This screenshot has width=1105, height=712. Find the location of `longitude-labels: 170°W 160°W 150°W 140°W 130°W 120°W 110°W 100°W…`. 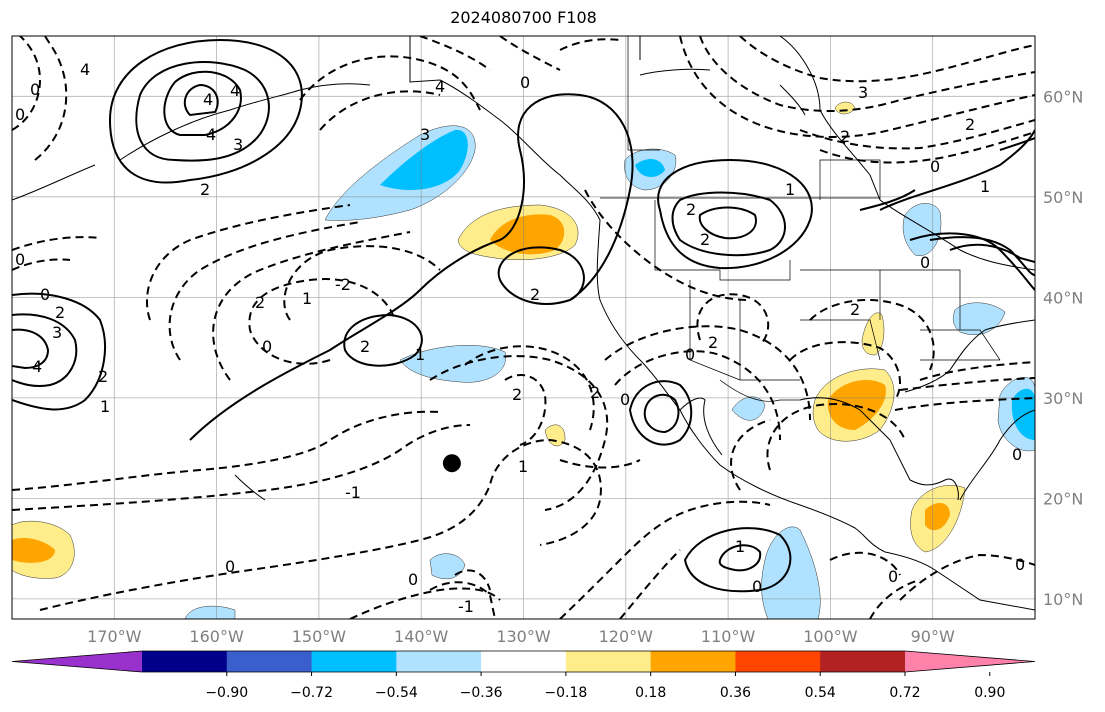

longitude-labels: 170°W 160°W 150°W 140°W 130°W 120°W 110°W 100°W… is located at coordinates (521, 636).